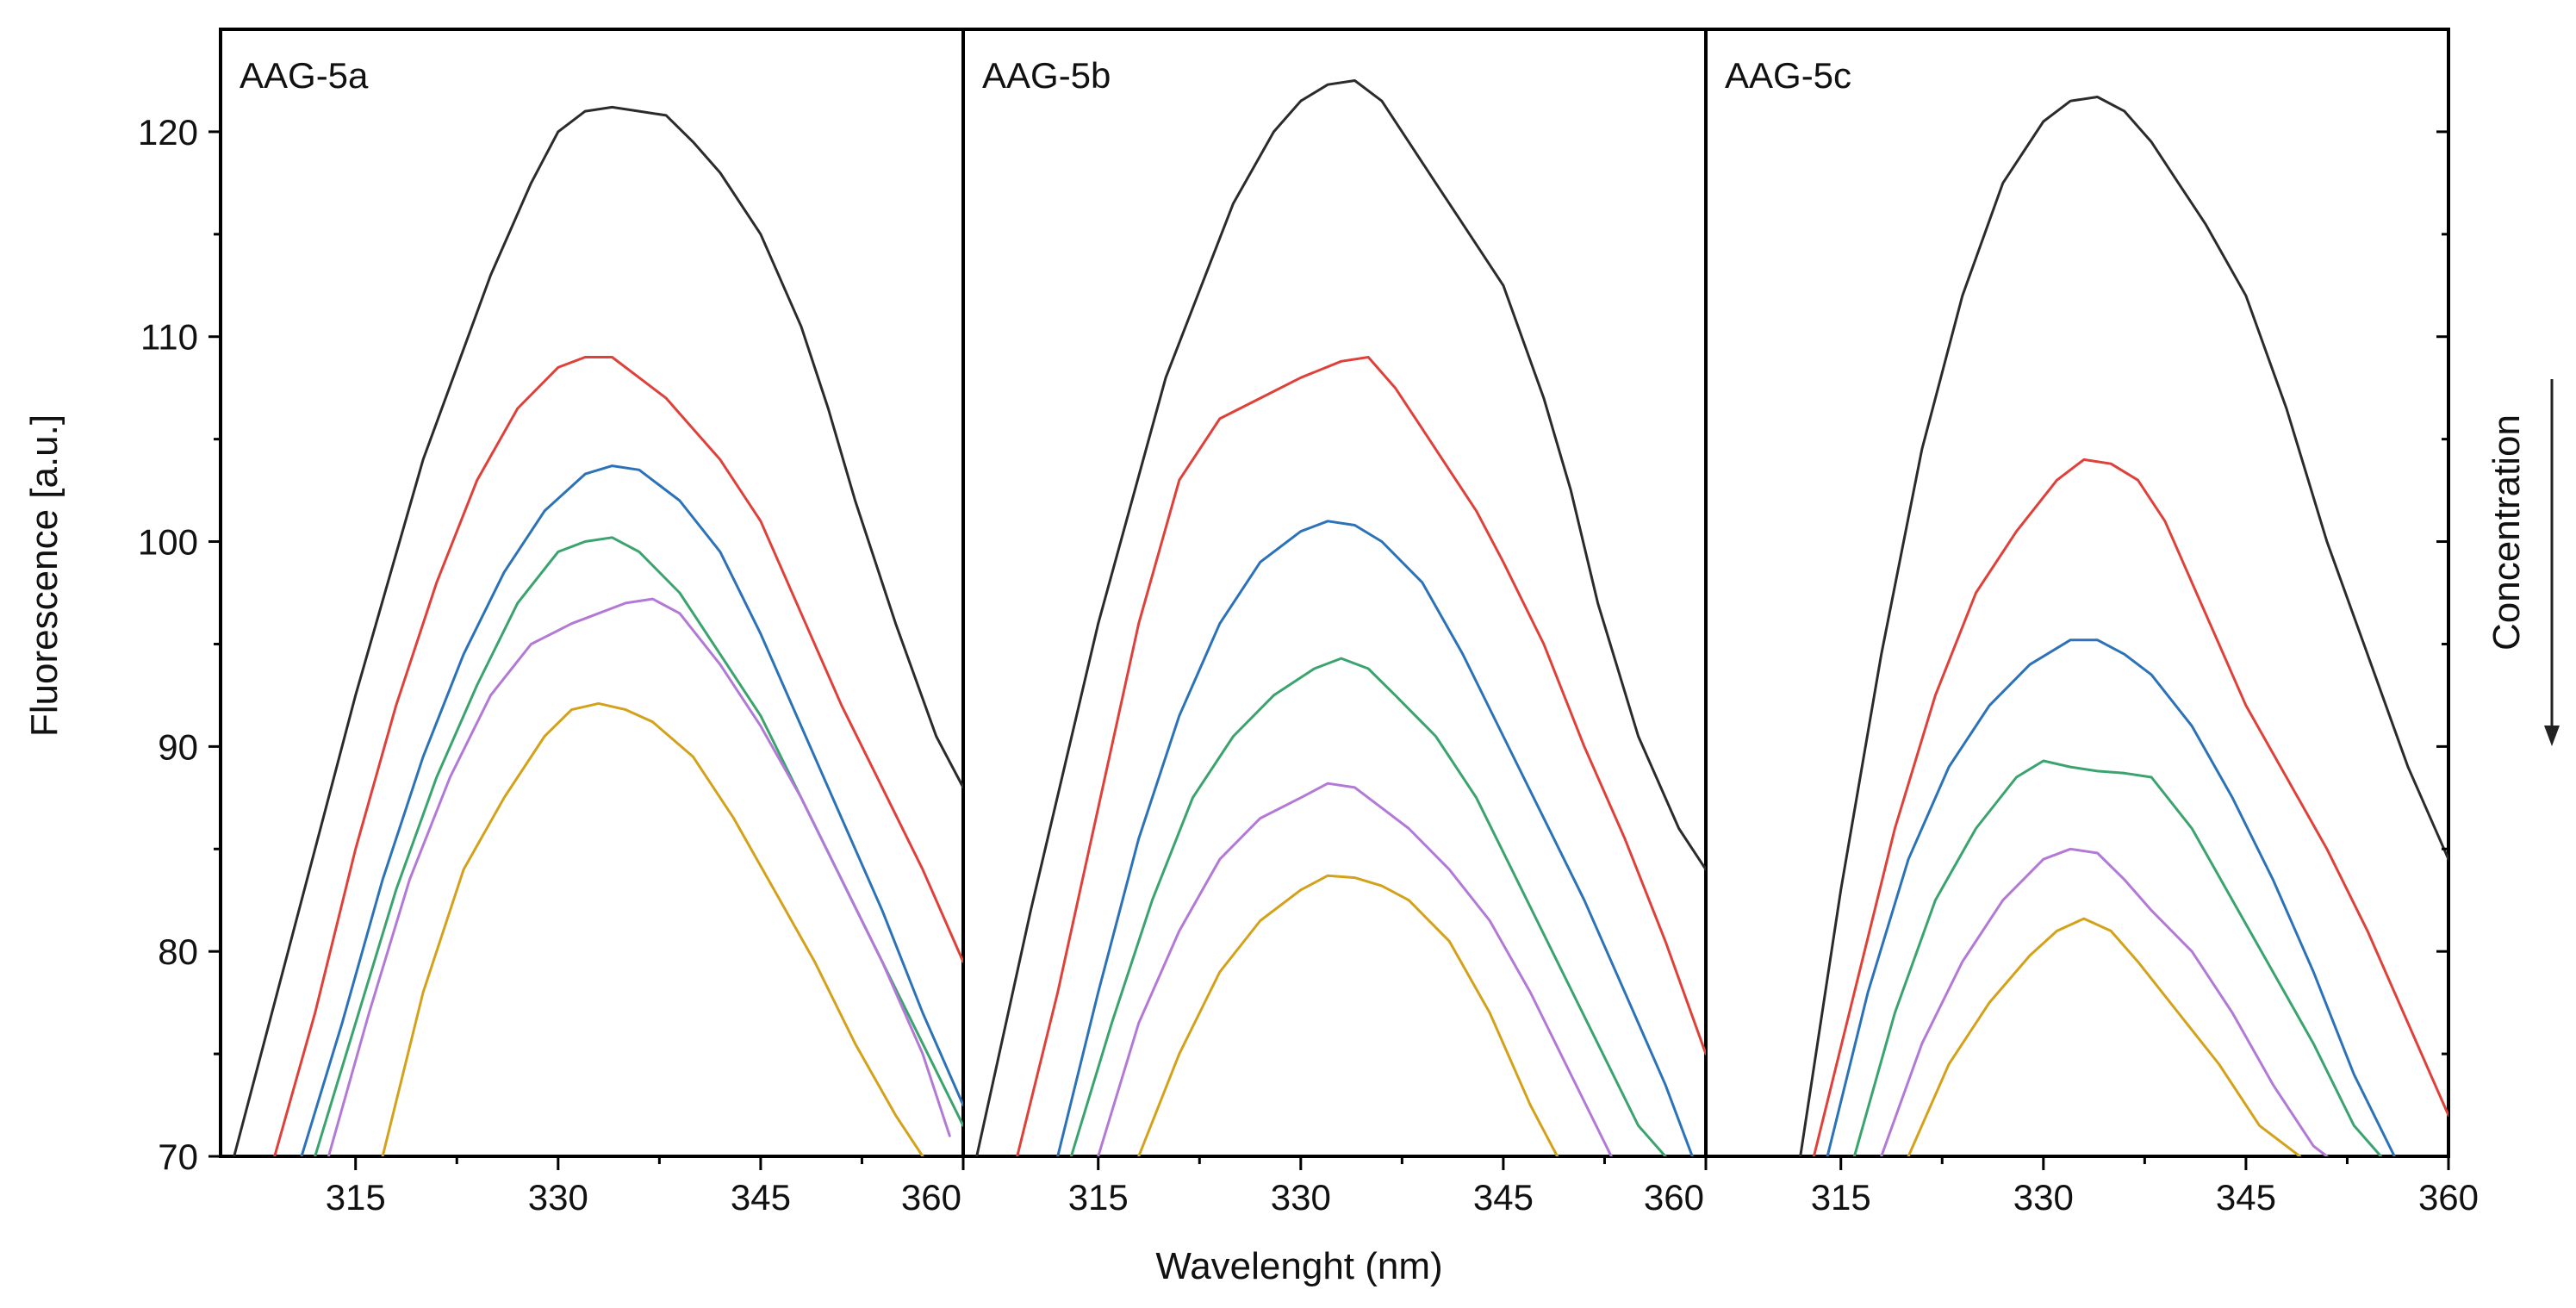  I want to click on panel-label: AAG-5a, so click(305, 76).